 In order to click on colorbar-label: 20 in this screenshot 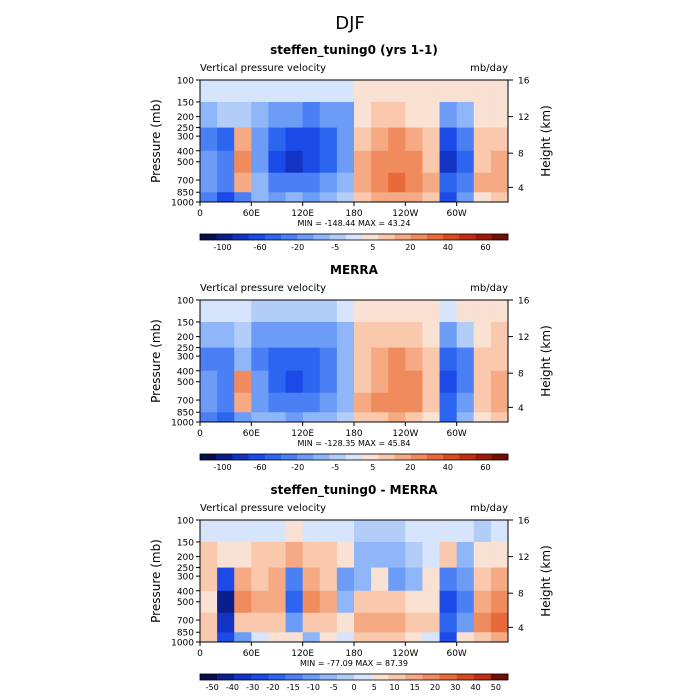, I will do `click(410, 247)`.